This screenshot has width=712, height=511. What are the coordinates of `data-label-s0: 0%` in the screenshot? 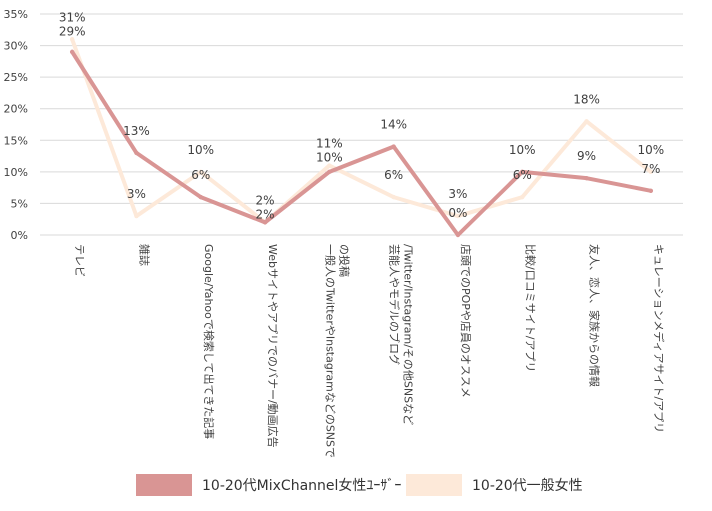 It's located at (457, 213).